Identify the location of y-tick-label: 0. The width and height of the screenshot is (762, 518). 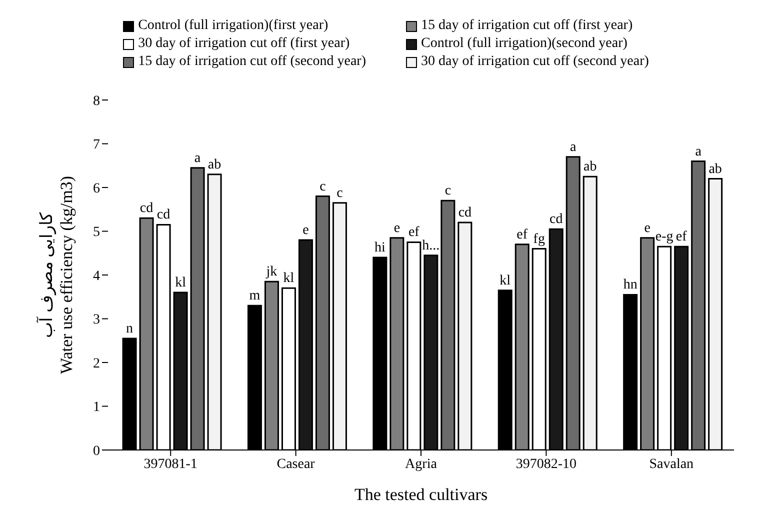
(96, 451).